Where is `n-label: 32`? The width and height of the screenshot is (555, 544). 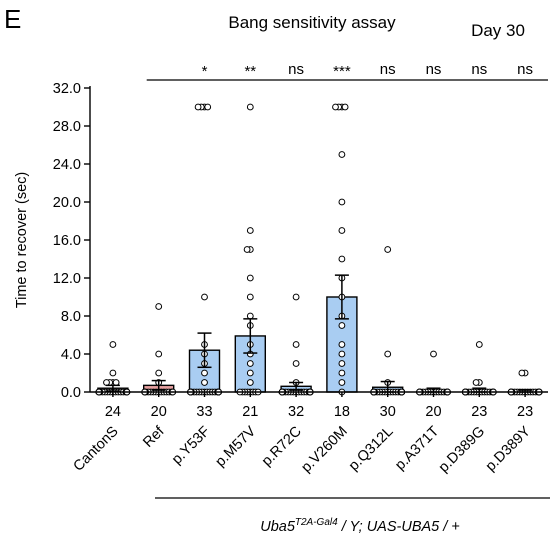 n-label: 32 is located at coordinates (296, 412).